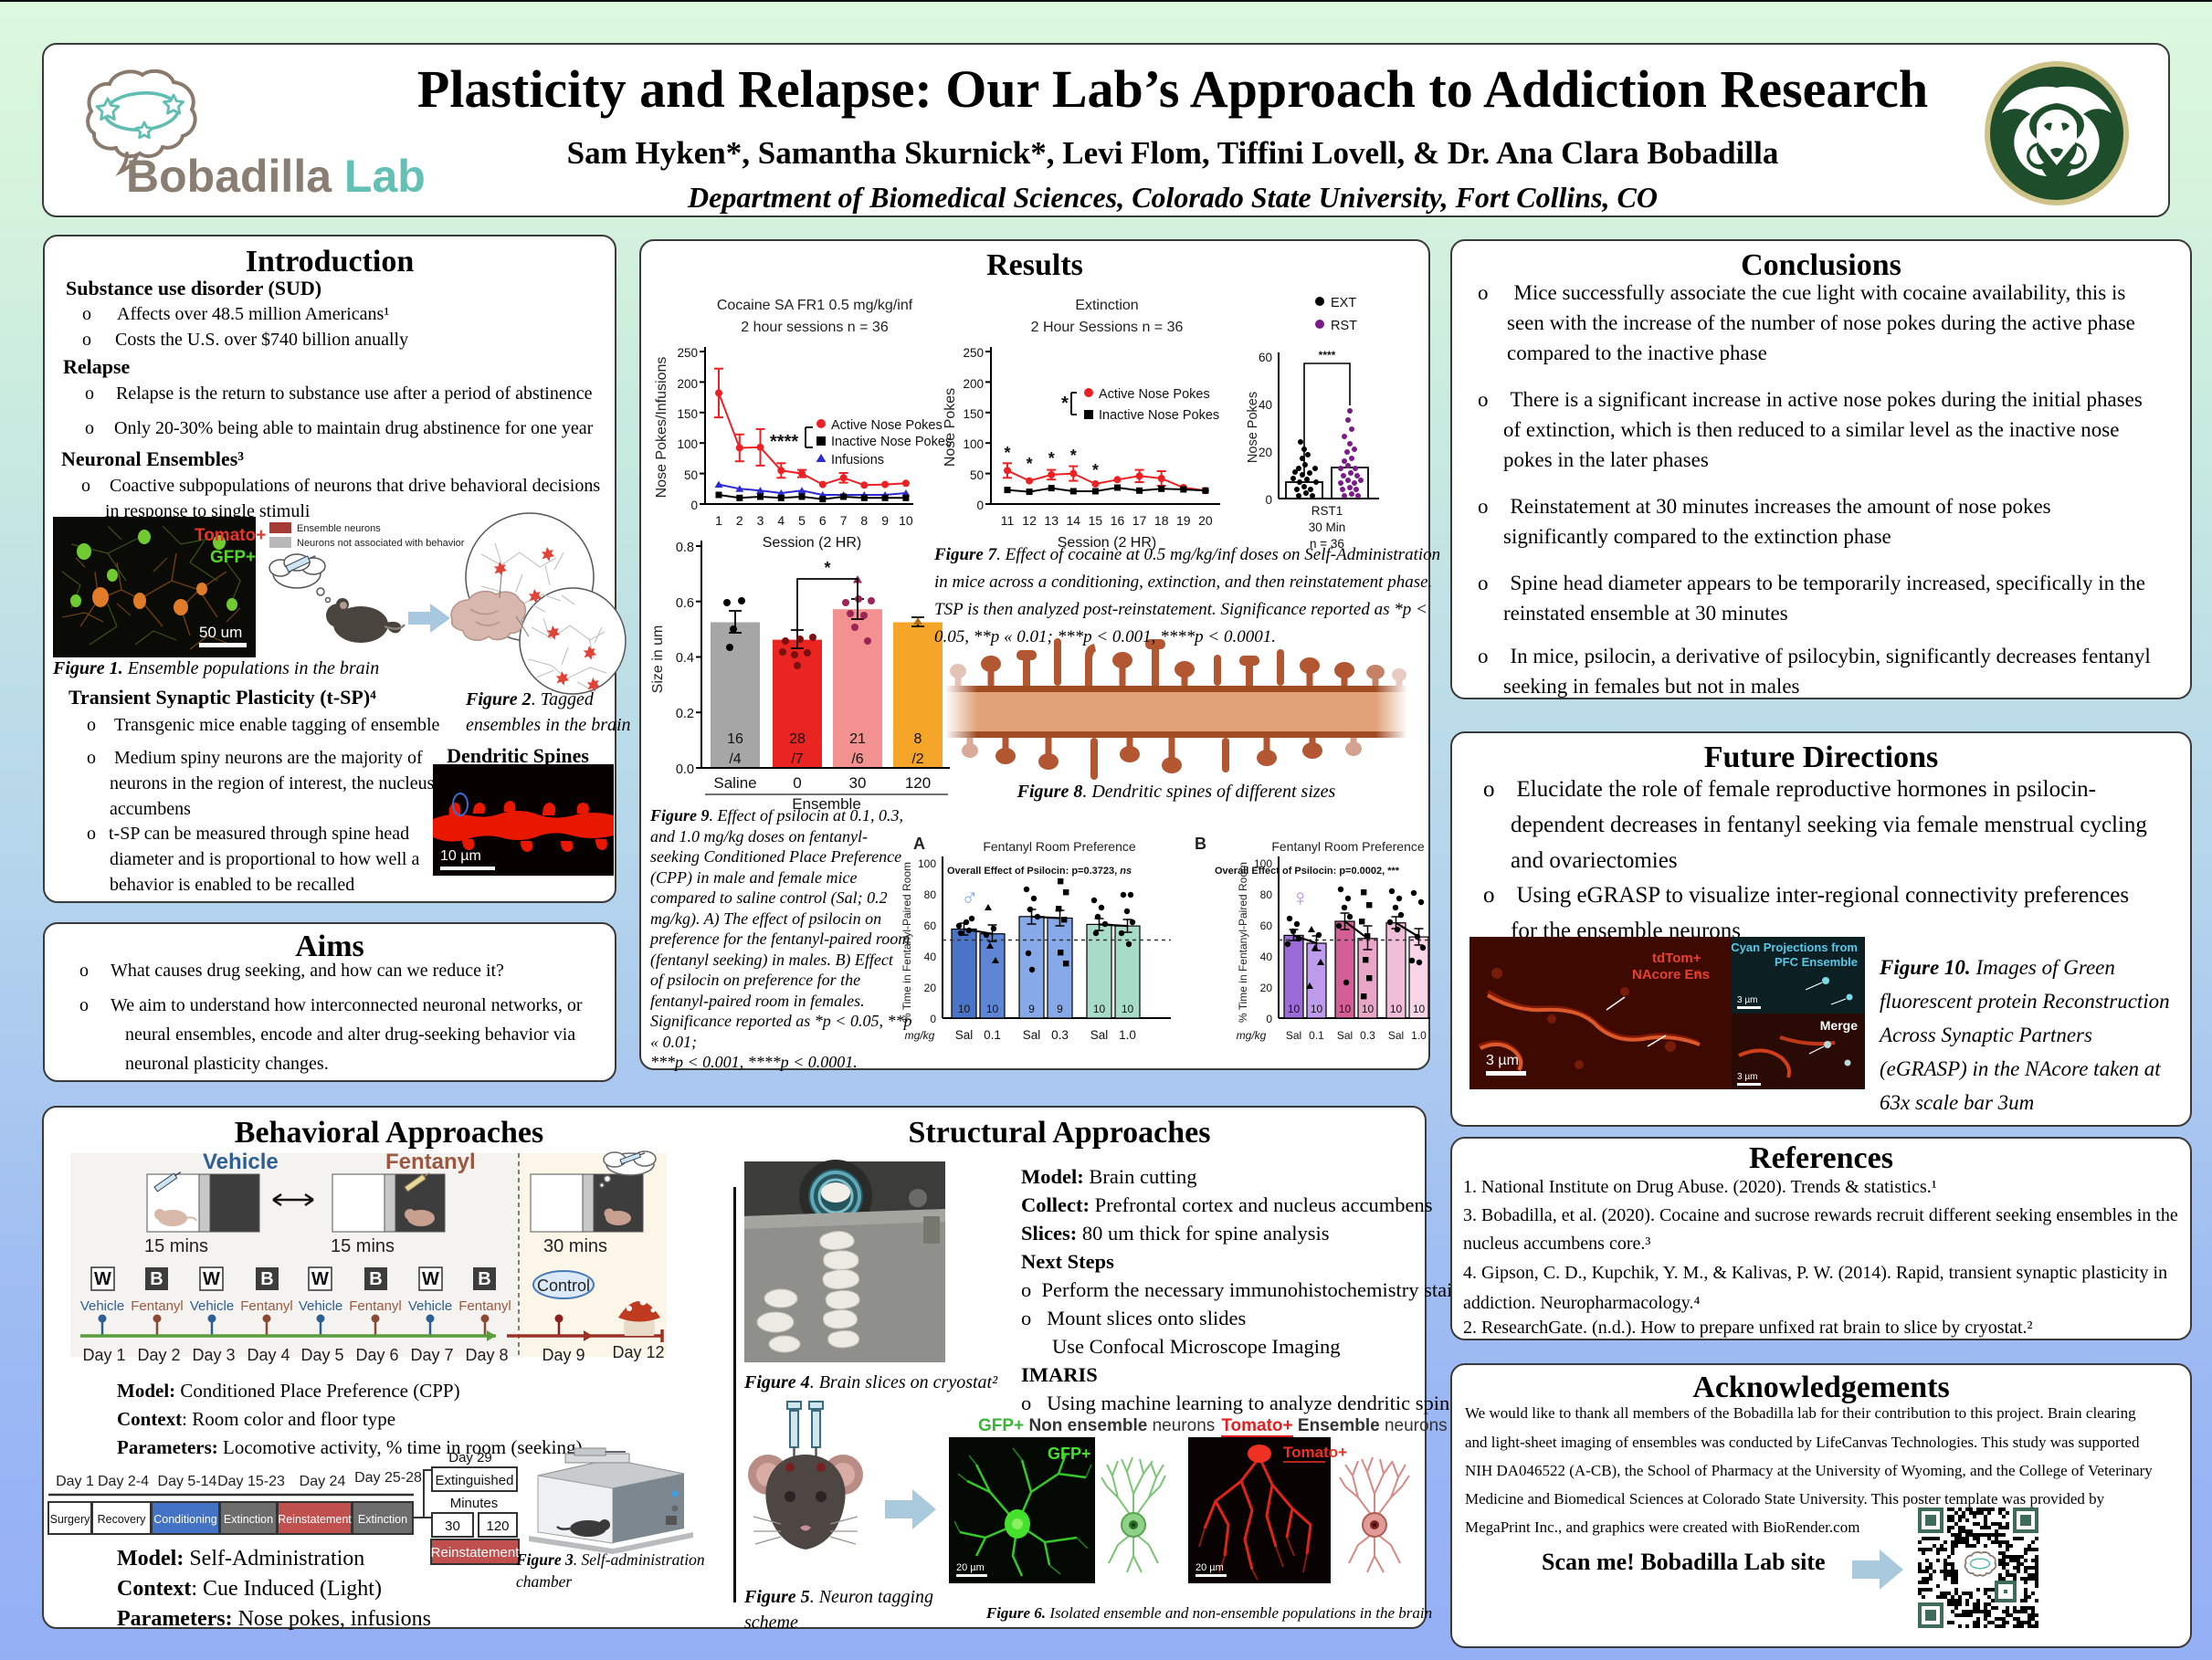 The image size is (2212, 1660). What do you see at coordinates (1243, 942) in the screenshot?
I see `svg-text: % Time in Fentanyl-Paired Room` at bounding box center [1243, 942].